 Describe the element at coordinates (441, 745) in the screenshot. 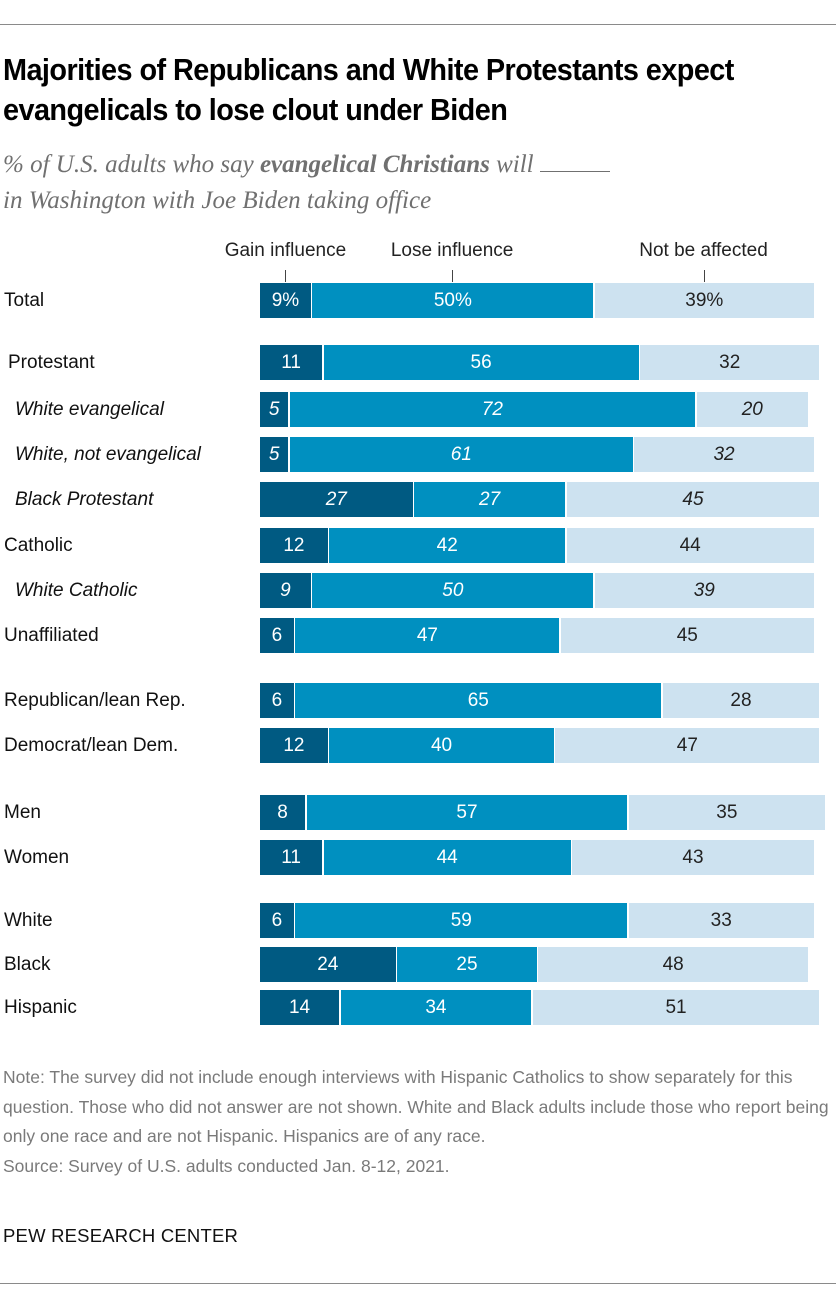

I see `bar-segment-lose: 40` at that location.